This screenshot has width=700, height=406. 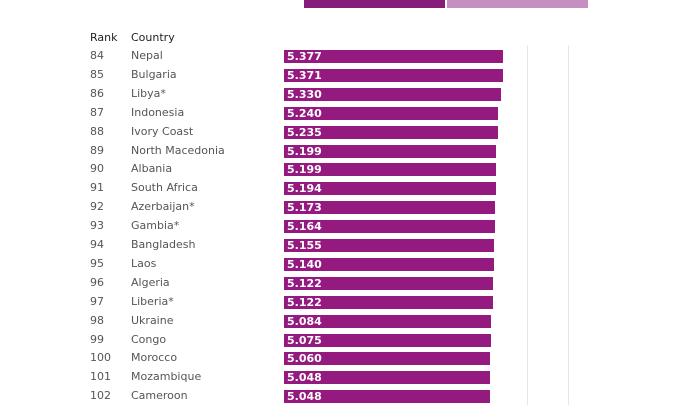 I want to click on score-bar: 5.194, so click(x=390, y=189).